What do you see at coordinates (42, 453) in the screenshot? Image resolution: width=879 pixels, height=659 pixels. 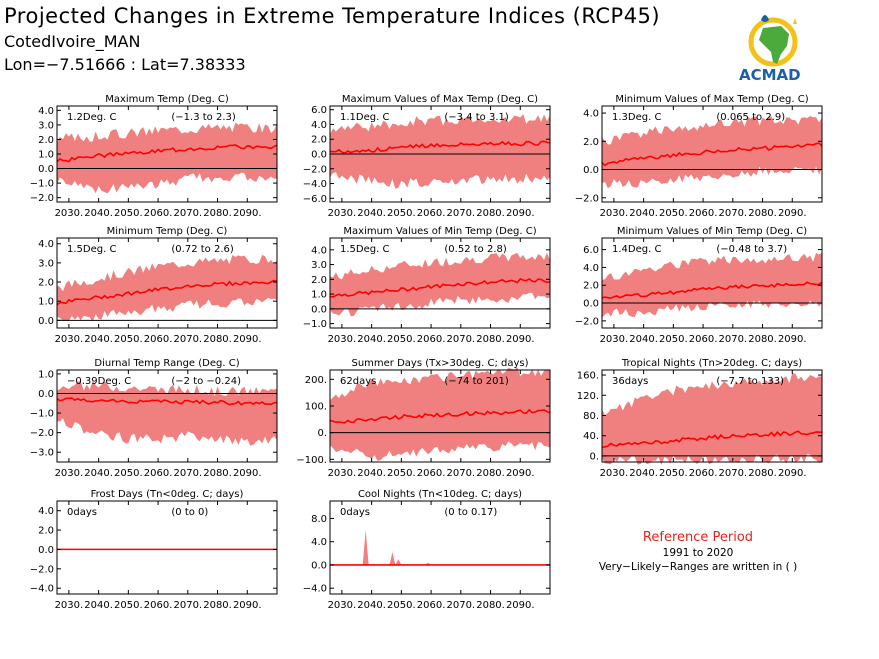 I see `y-tick-label: −3.0` at bounding box center [42, 453].